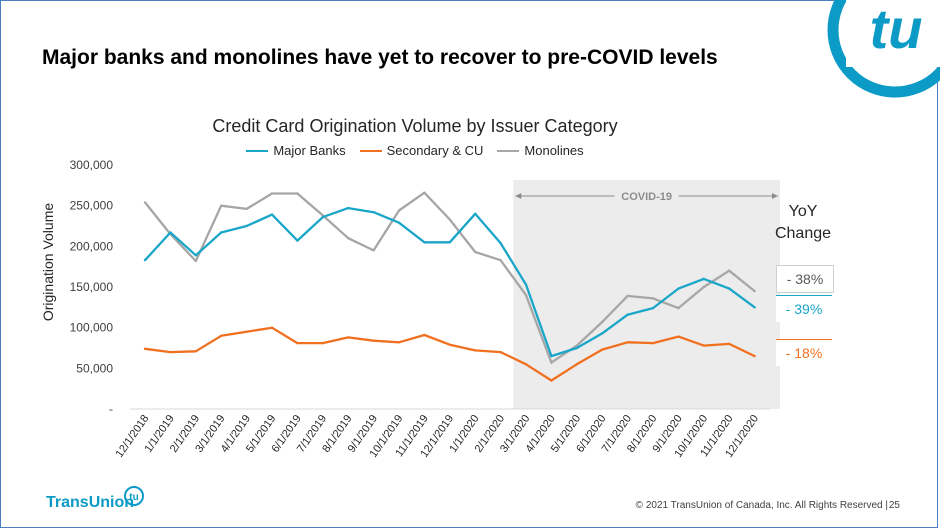  What do you see at coordinates (92, 328) in the screenshot?
I see `y-tick-label: 100,000` at bounding box center [92, 328].